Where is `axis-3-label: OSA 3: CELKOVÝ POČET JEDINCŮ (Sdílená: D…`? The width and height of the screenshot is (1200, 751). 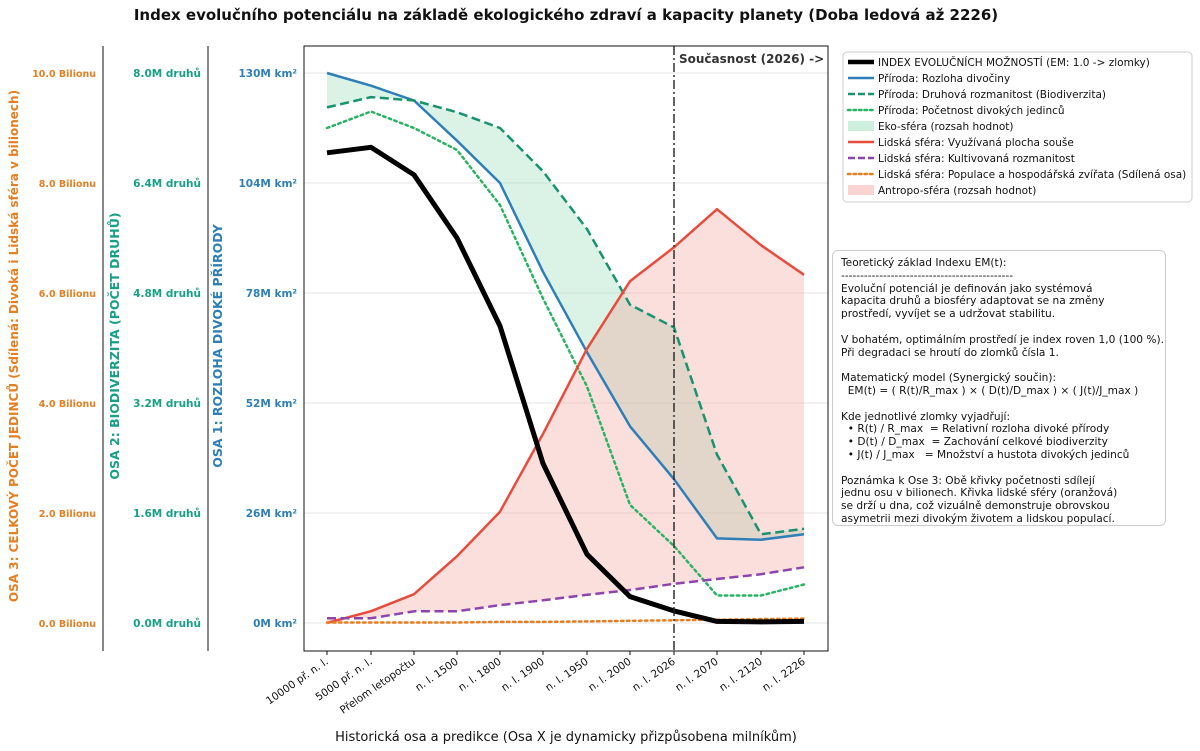 axis-3-label: OSA 3: CELKOVÝ POČET JEDINCŮ (Sdílená: D… is located at coordinates (13, 346).